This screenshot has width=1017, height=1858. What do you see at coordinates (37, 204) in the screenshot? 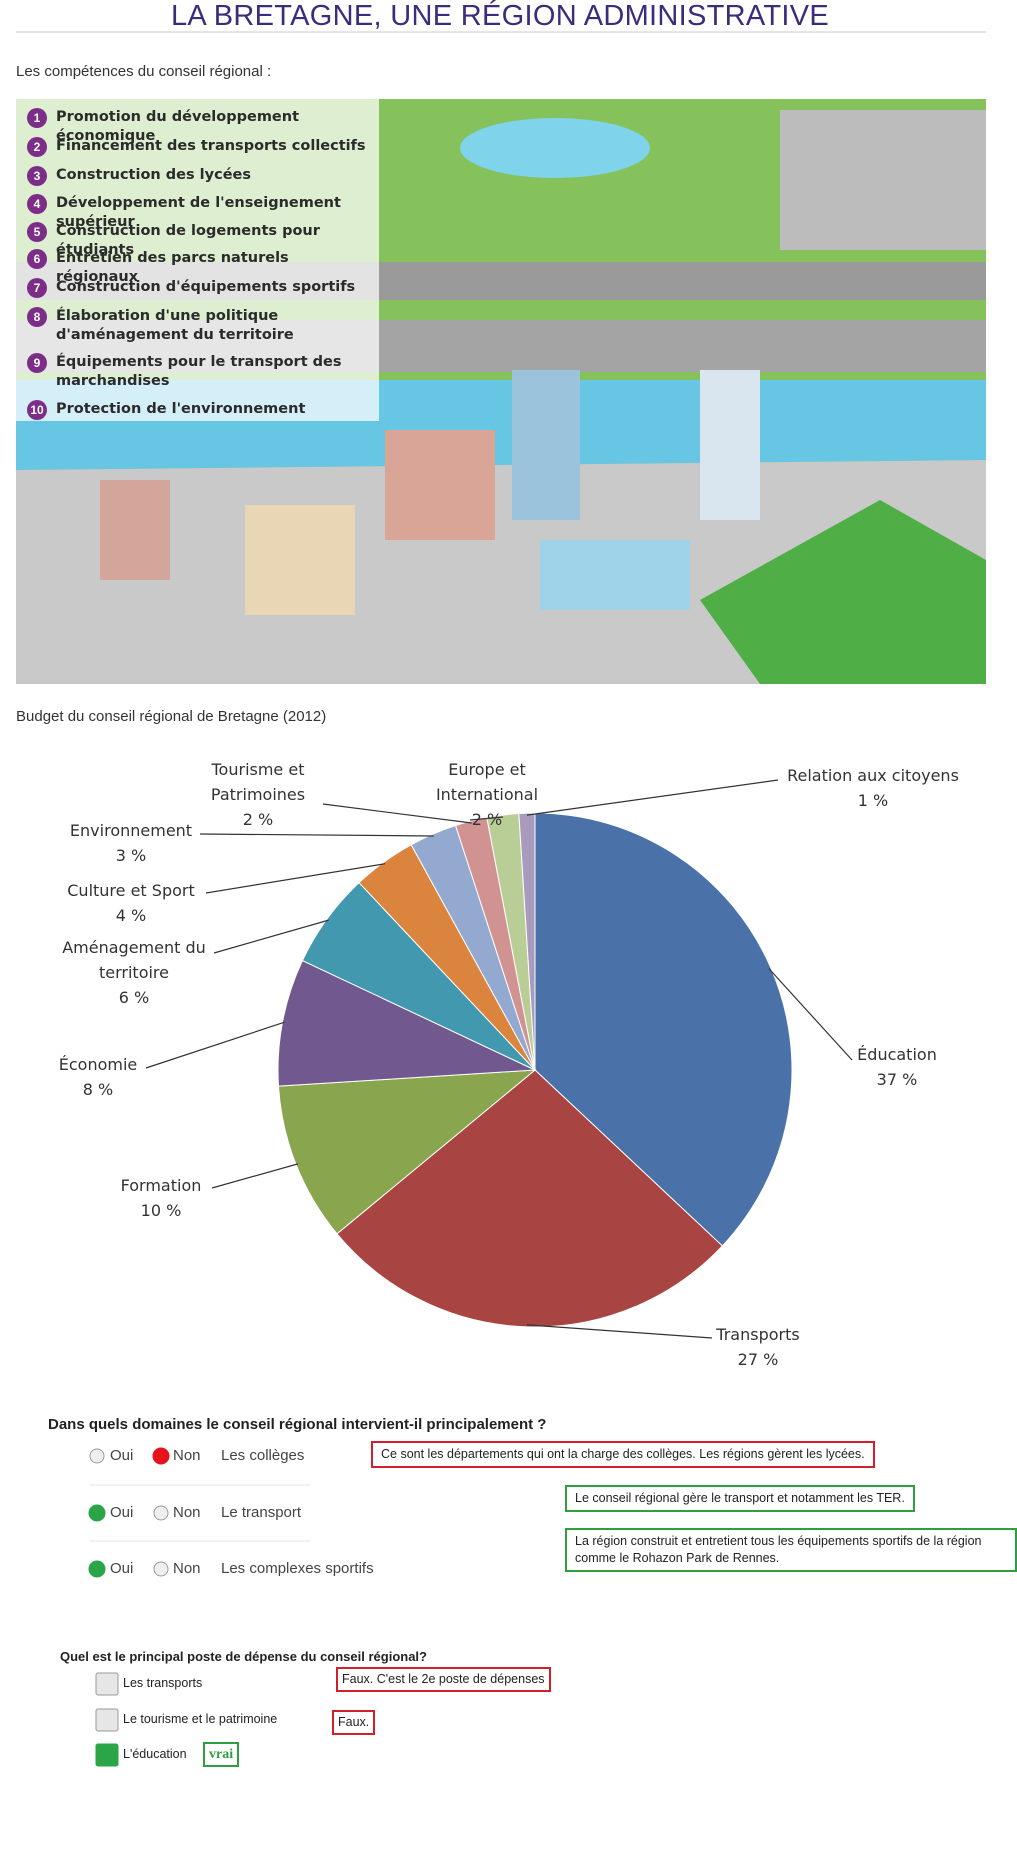
I see `legend-number: 4` at bounding box center [37, 204].